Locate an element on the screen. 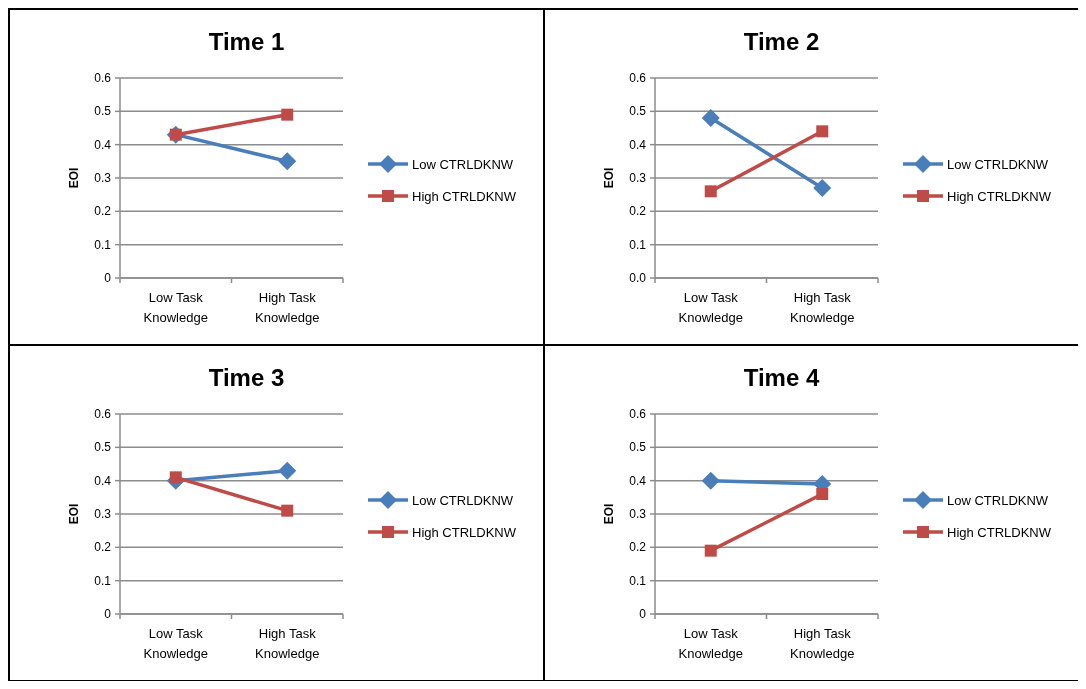 Image resolution: width=1086 pixels, height=689 pixels. chart-title: Time 1 is located at coordinates (246, 41).